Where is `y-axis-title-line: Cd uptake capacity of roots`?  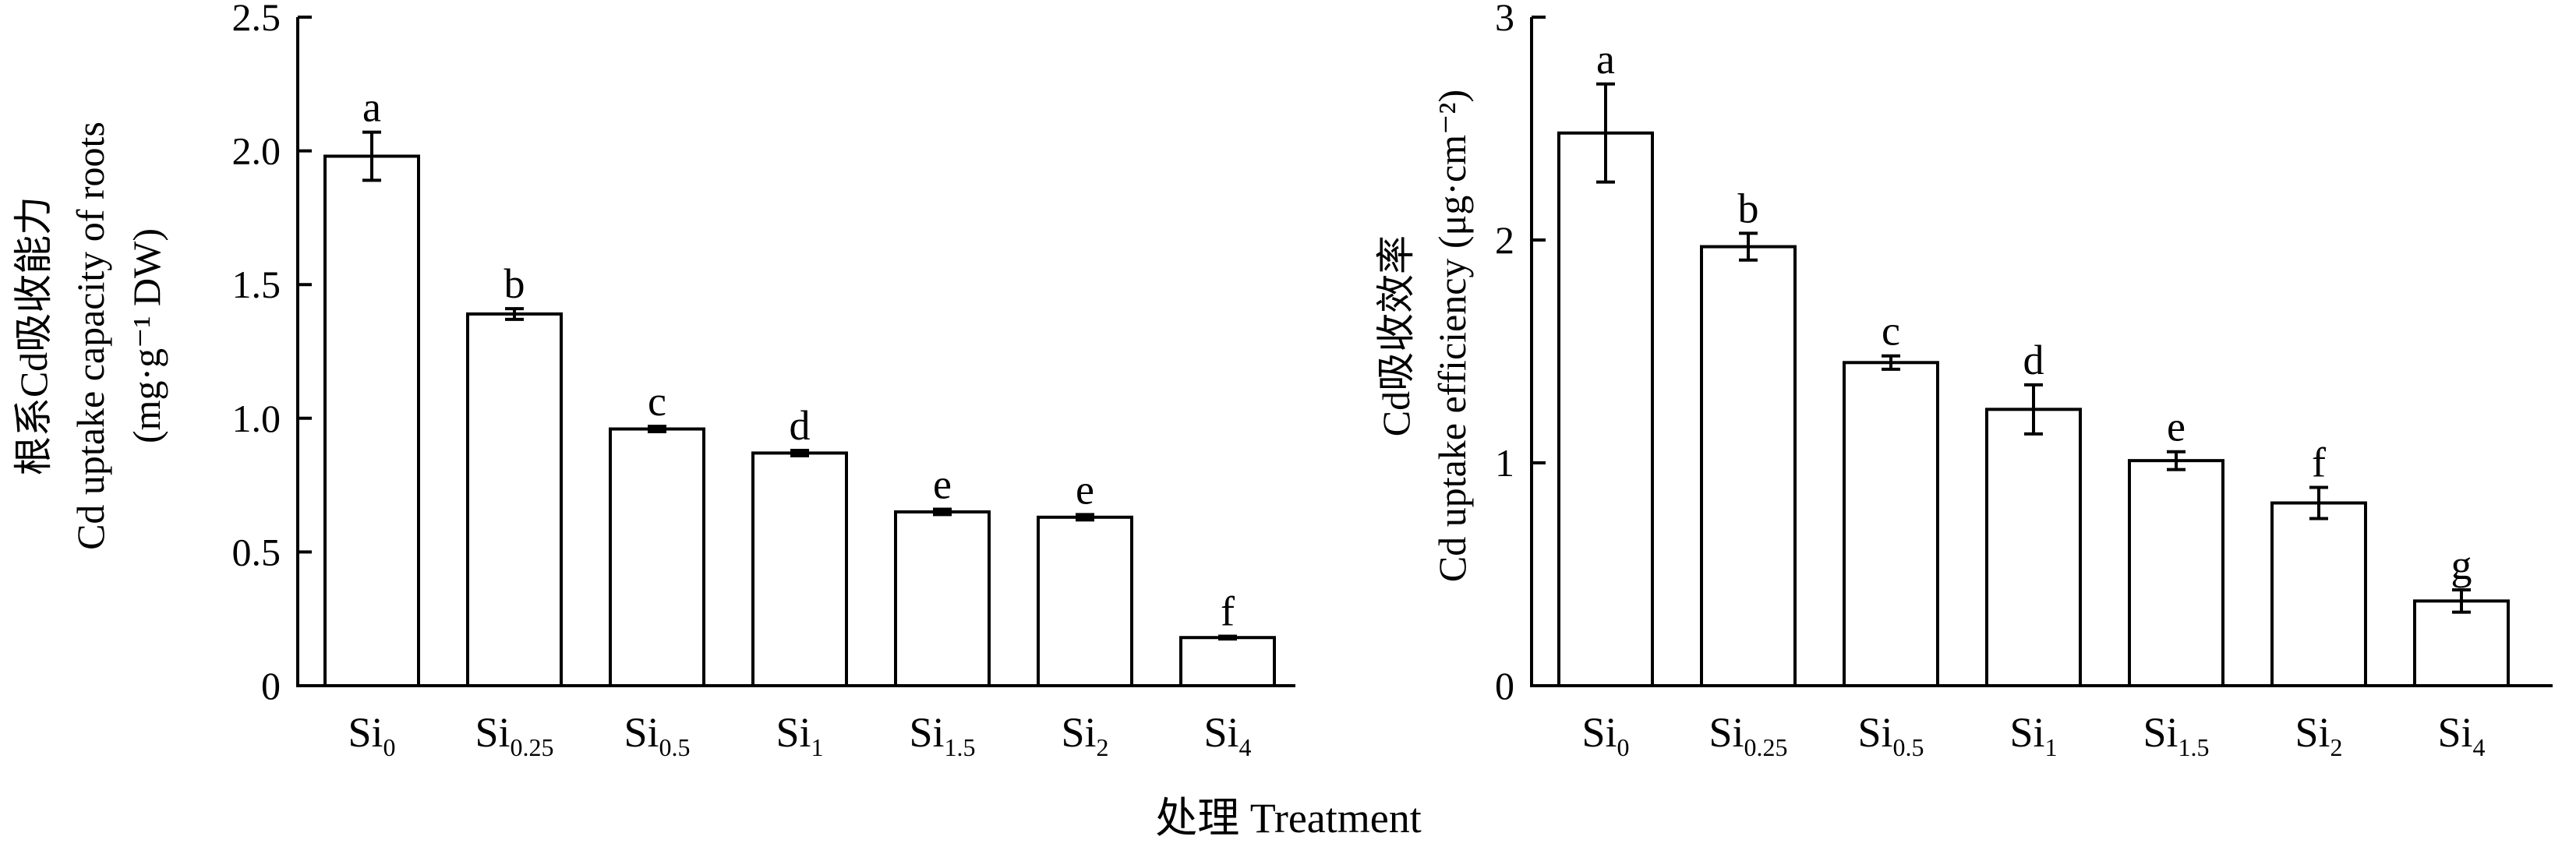
y-axis-title-line: Cd uptake capacity of roots is located at coordinates (90, 336).